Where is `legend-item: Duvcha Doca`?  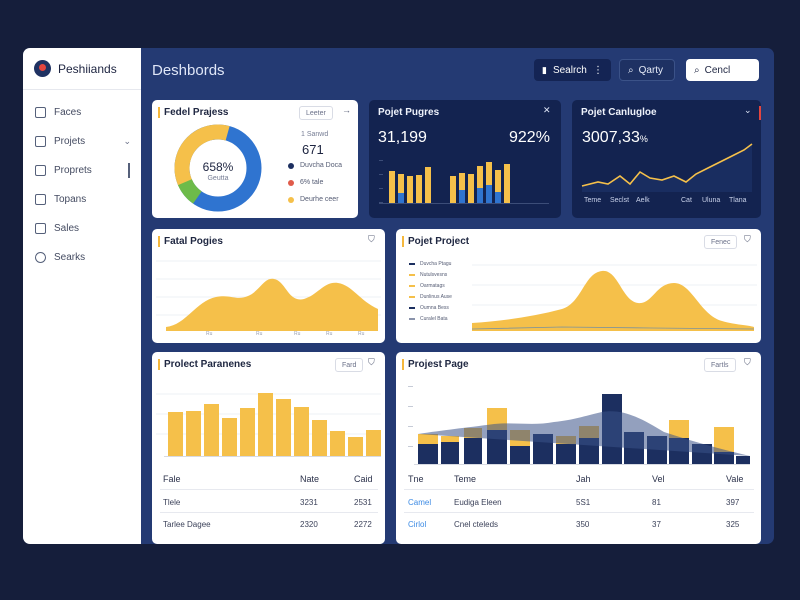
legend-item: Duvcha Doca is located at coordinates (315, 165).